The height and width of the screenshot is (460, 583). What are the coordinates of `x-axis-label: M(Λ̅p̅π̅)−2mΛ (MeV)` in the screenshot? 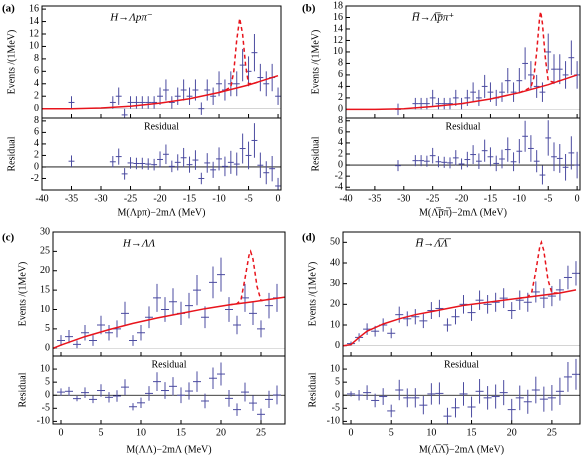 It's located at (463, 212).